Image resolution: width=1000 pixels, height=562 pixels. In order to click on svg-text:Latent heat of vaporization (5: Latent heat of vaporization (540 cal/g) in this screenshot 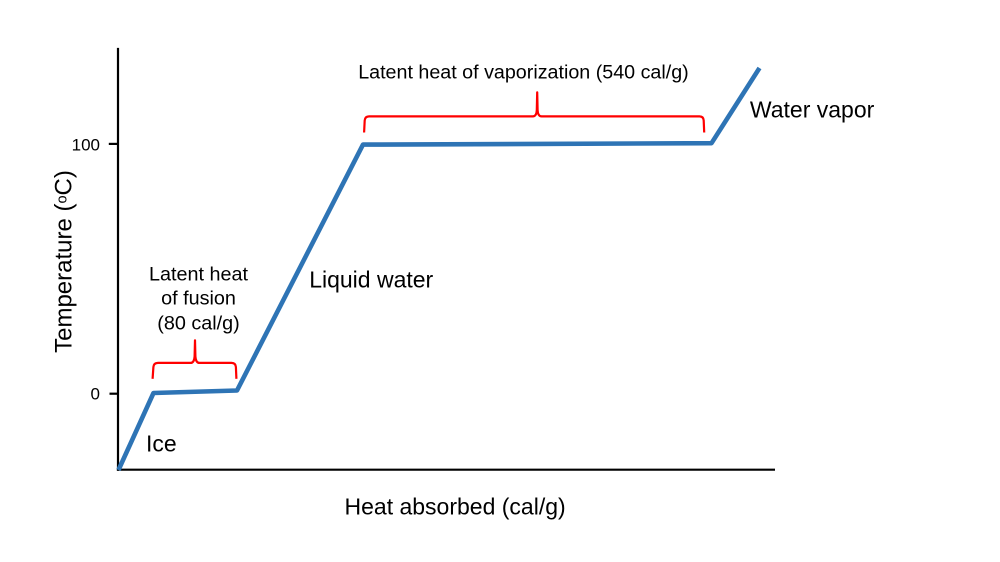, I will do `click(523, 73)`.